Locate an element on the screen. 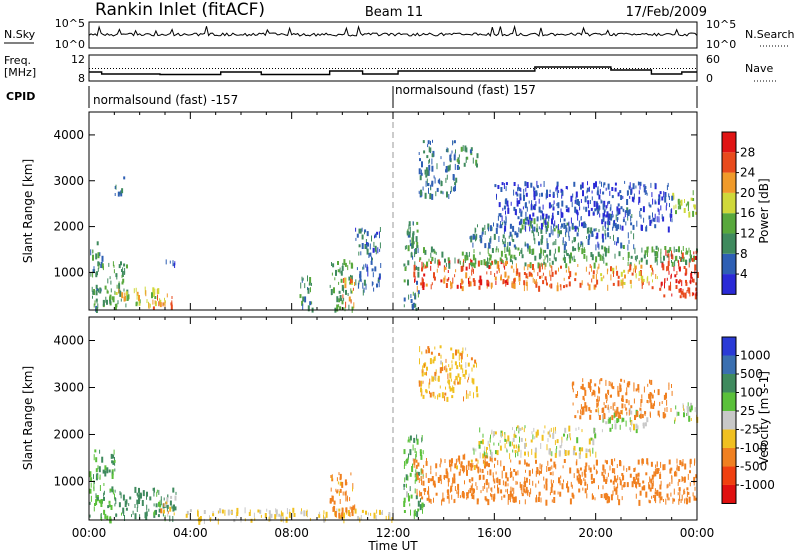 The height and width of the screenshot is (554, 800). freq-unit-label: [MHz] is located at coordinates (20, 72).